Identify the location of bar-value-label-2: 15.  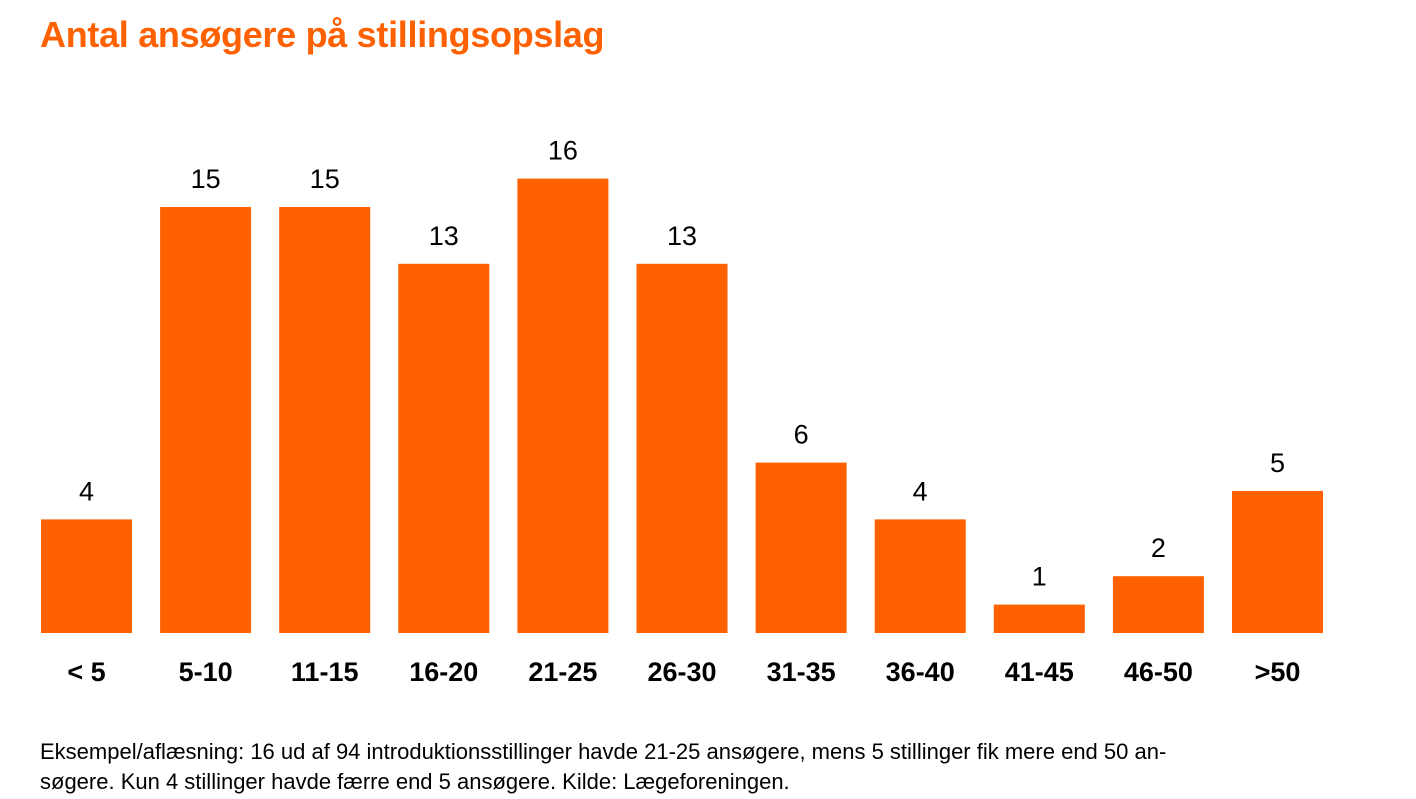
(206, 179).